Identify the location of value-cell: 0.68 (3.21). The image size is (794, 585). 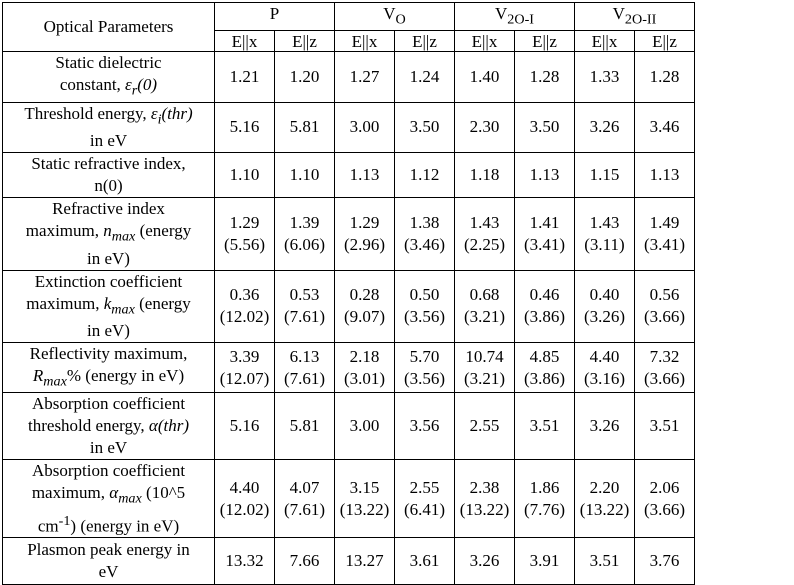
(484, 306).